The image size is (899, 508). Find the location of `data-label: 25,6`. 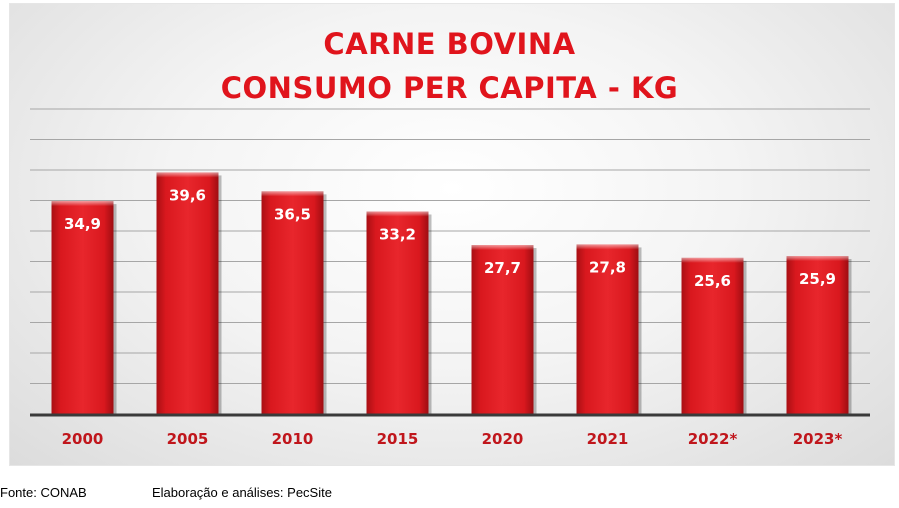

data-label: 25,6 is located at coordinates (712, 281).